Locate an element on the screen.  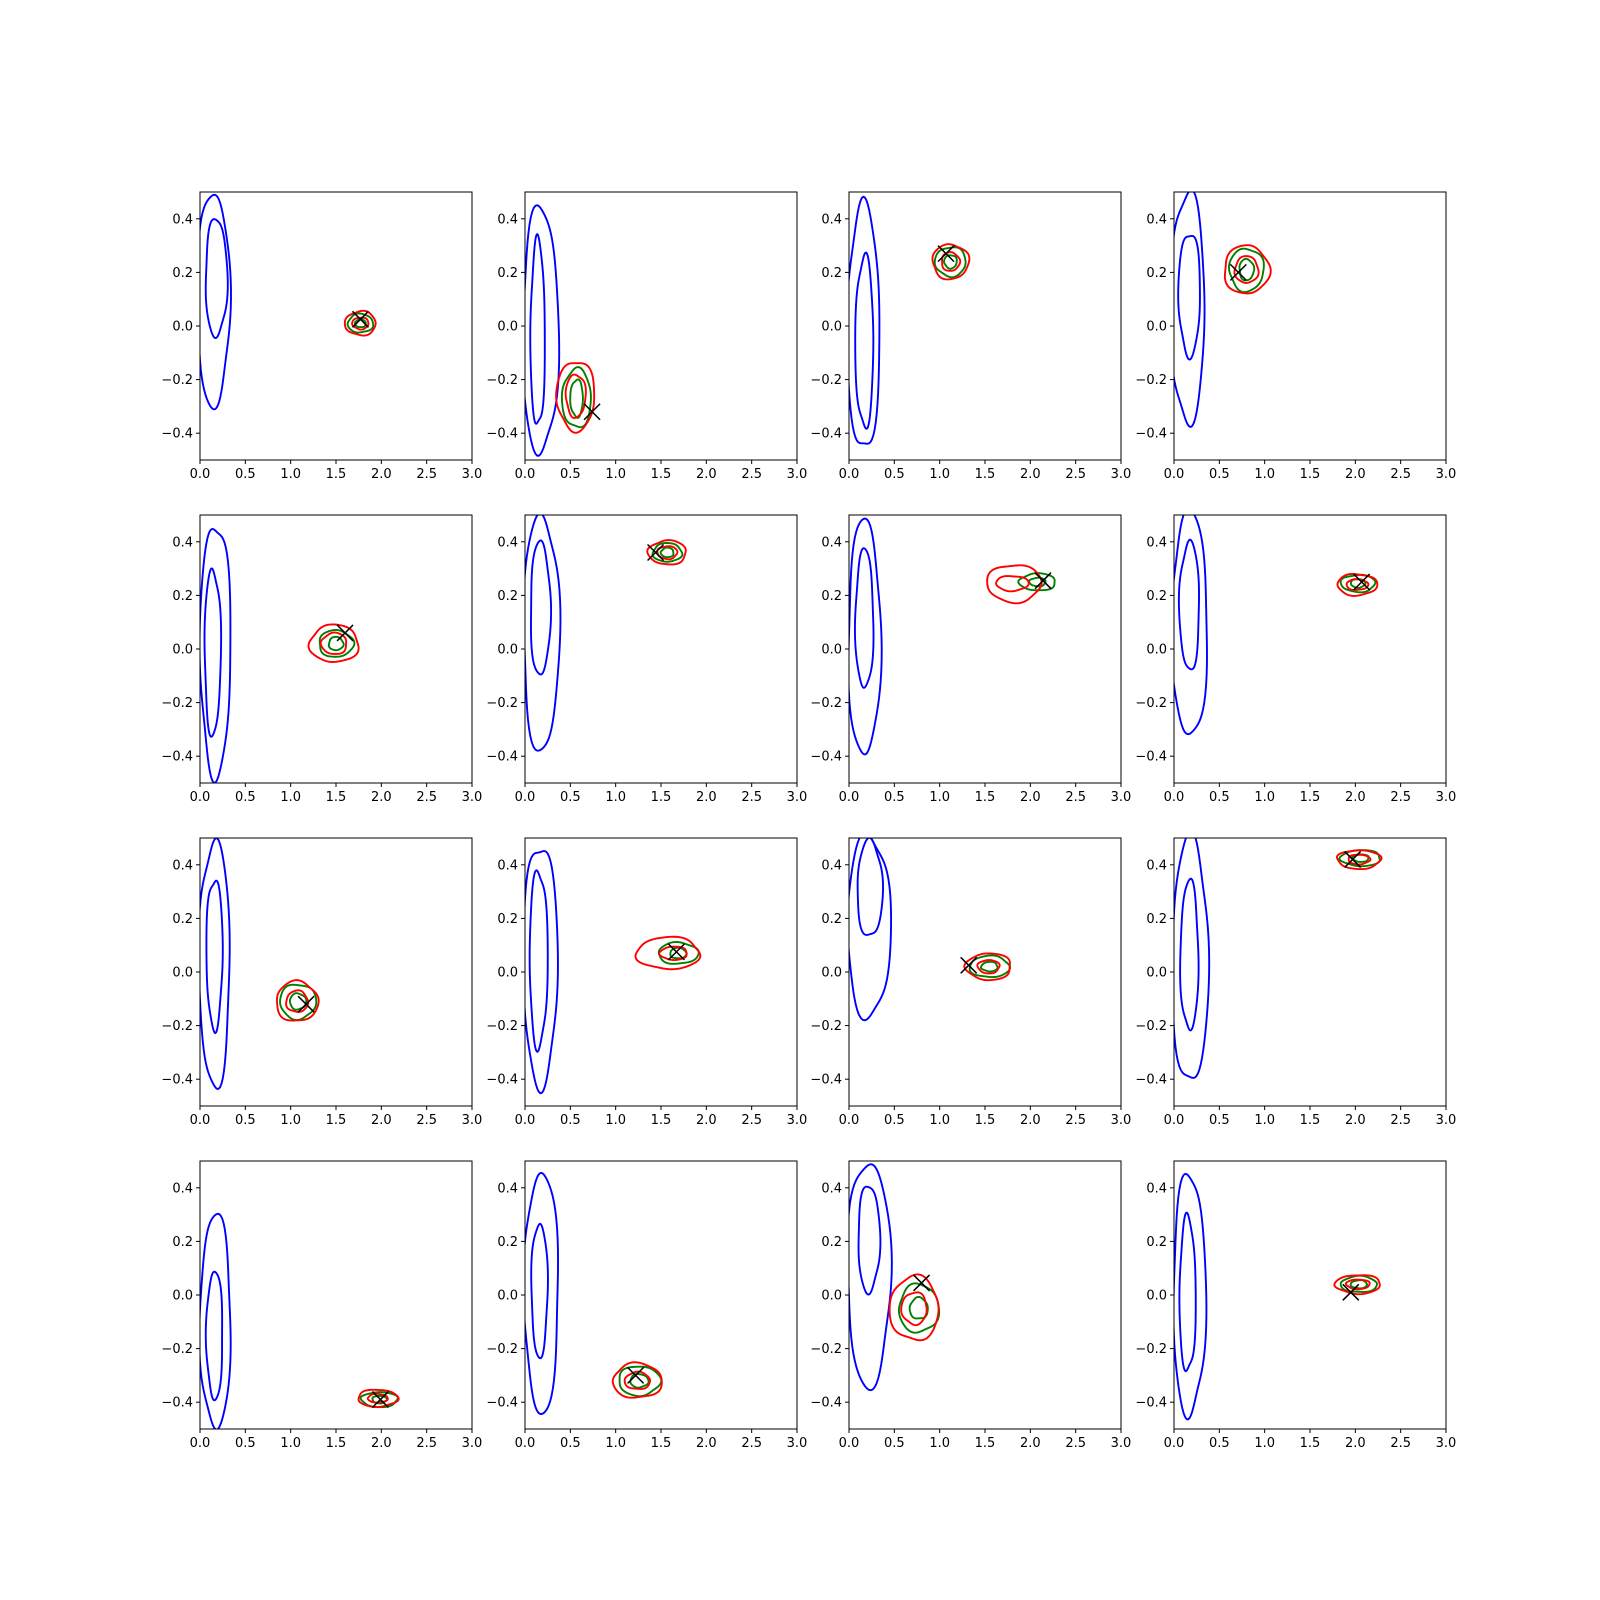
panel-11: 0.0 0.5 1.0 1.5 2.0 2.5 3.0 −0.4 −0.2 0.0 0.2 0.4 is located at coordinates (970, 982).